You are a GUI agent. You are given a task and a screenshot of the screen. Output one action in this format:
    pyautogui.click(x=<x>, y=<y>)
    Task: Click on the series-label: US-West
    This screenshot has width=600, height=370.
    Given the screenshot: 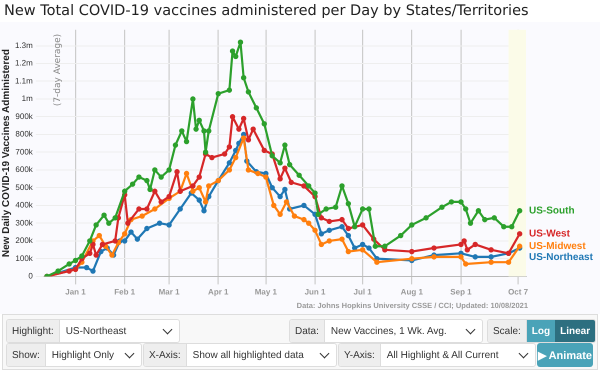 What is the action you would take?
    pyautogui.click(x=550, y=234)
    